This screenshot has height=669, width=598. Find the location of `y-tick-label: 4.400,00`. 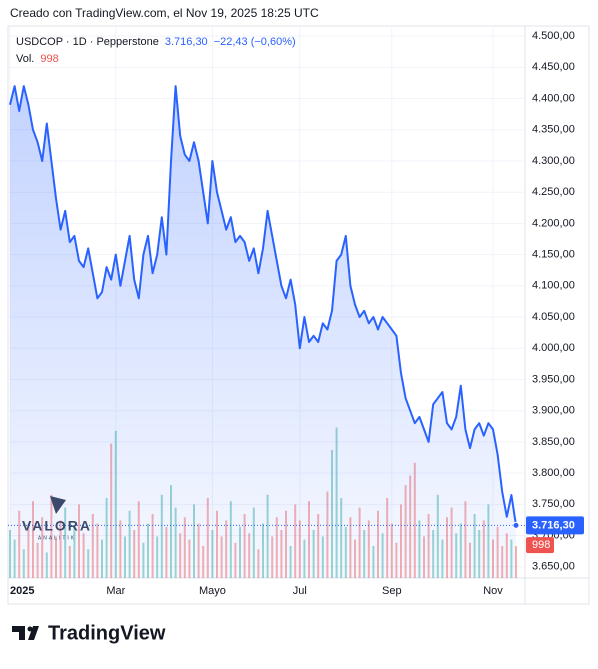

y-tick-label: 4.400,00 is located at coordinates (553, 98).